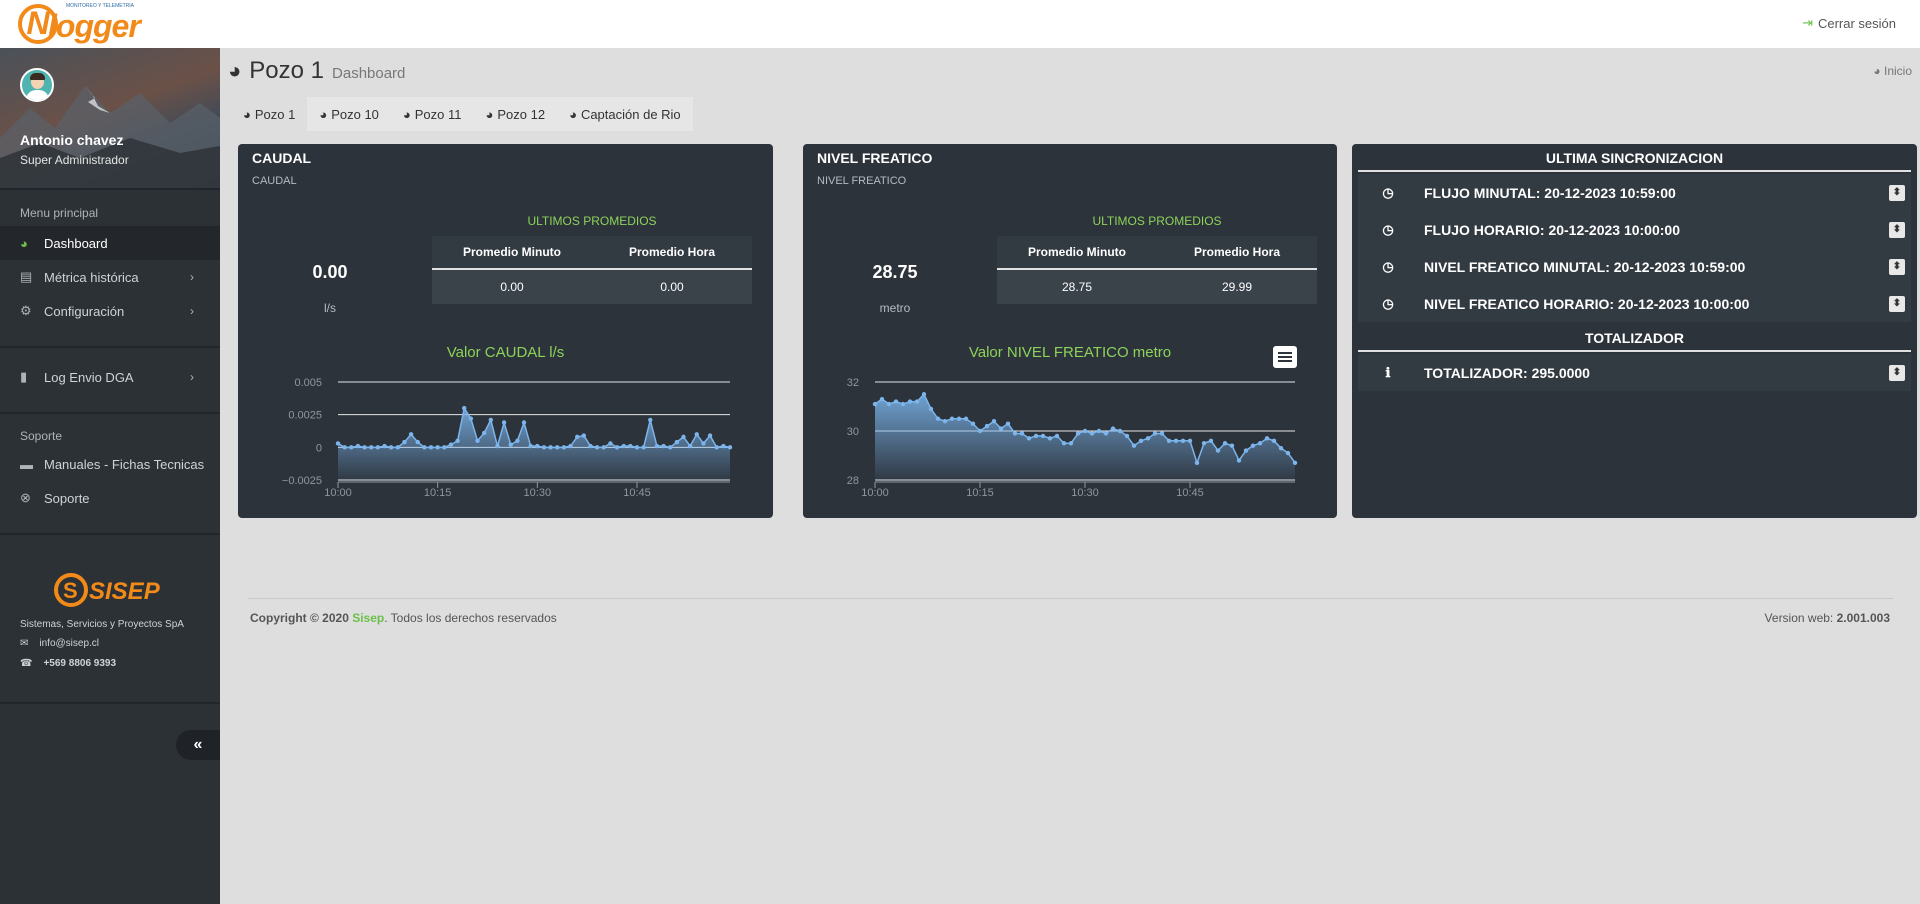 The image size is (1920, 904). I want to click on sidebar-item-configuracion: ⚙ Configuración ›, so click(110, 311).